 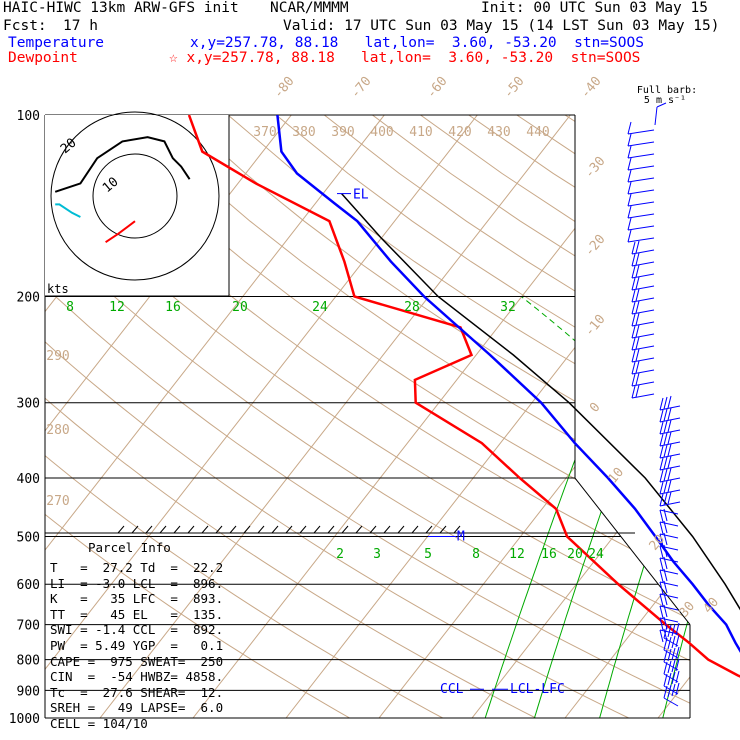 What do you see at coordinates (137, 614) in the screenshot?
I see `parcel-info-row: TT = 45 EL = 135.` at bounding box center [137, 614].